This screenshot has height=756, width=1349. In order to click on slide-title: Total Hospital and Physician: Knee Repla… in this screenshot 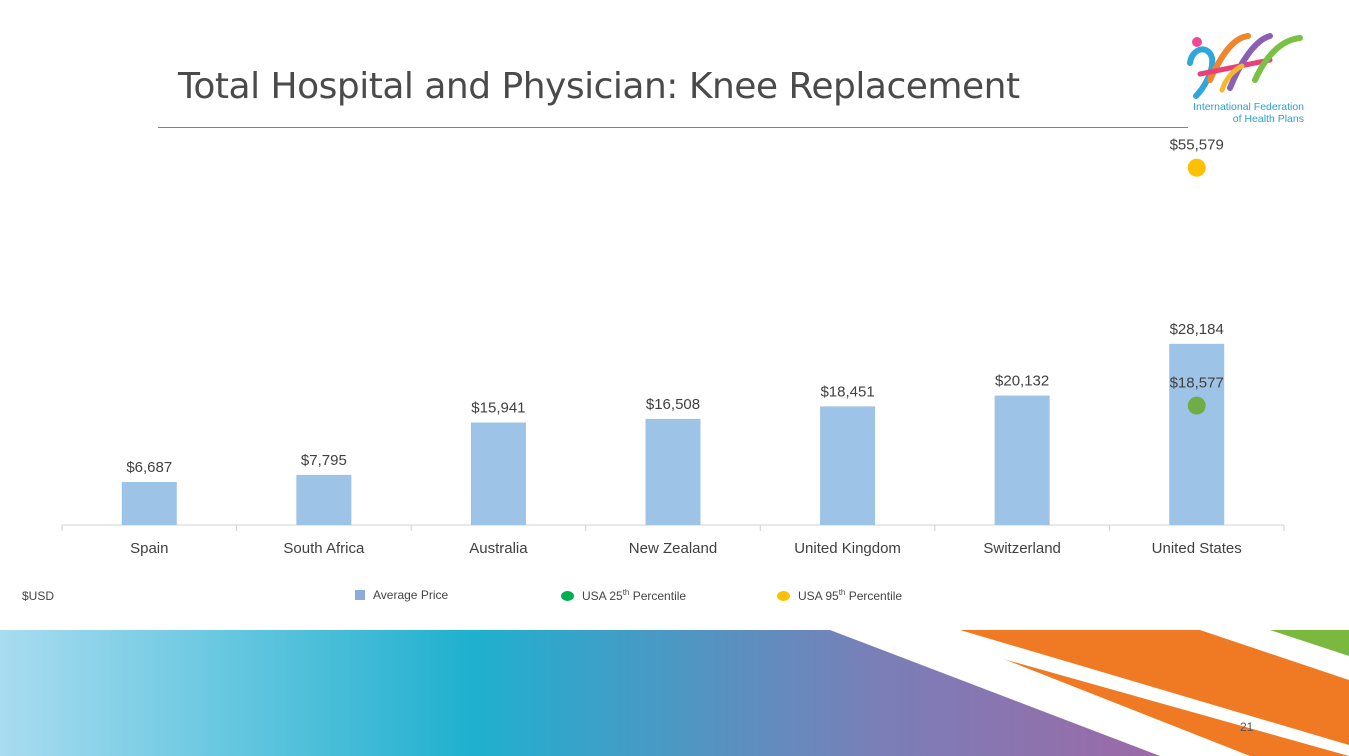, I will do `click(599, 86)`.